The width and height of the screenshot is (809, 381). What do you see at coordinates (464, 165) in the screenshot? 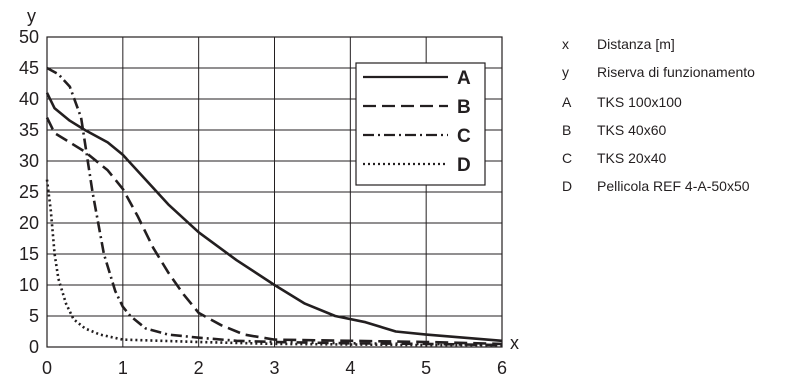
I see `legend-label-d: D` at bounding box center [464, 165].